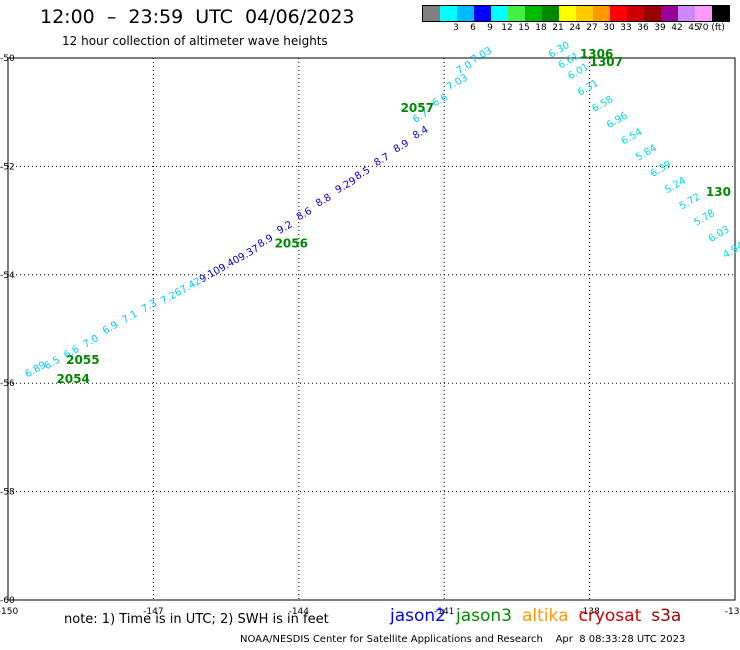 Image resolution: width=740 pixels, height=650 pixels. What do you see at coordinates (730, 250) in the screenshot?
I see `wave-height-label: 4.94` at bounding box center [730, 250].